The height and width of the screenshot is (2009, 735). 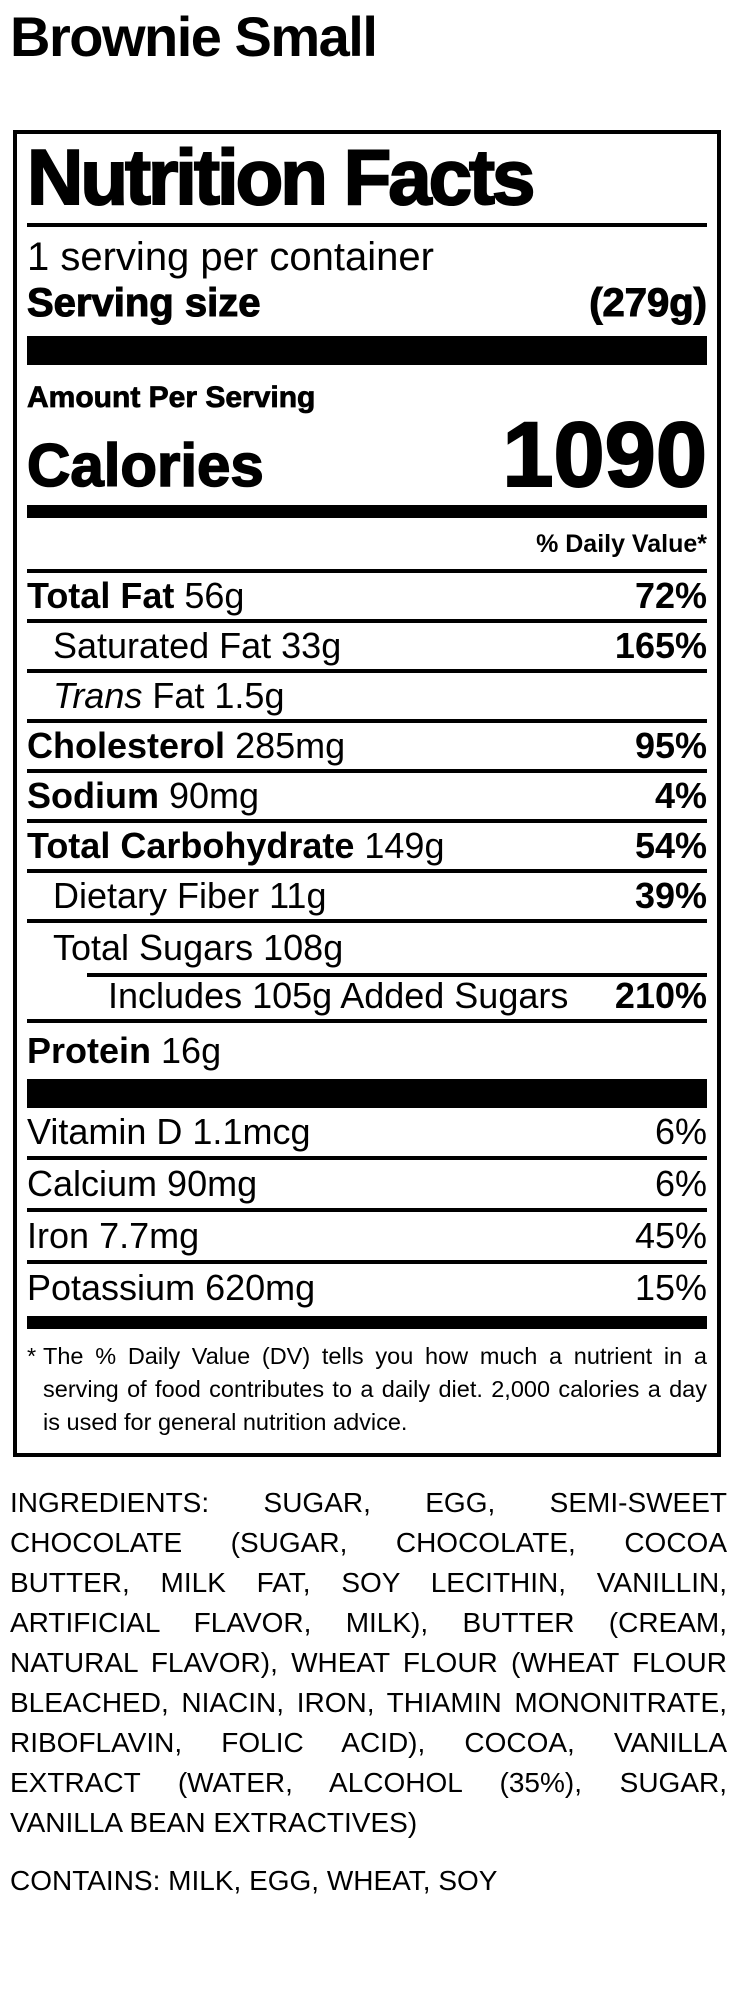 I want to click on medium-separator-calories, so click(x=367, y=512).